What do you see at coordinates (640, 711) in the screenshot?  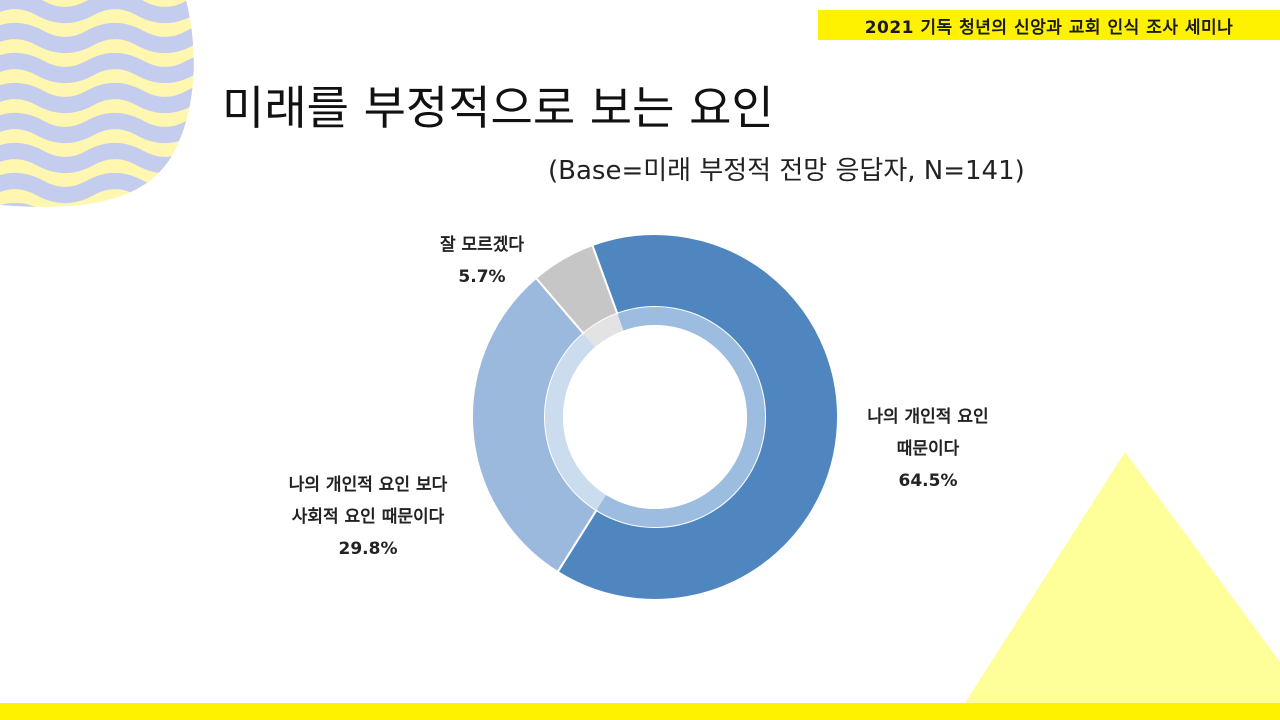 I see `bottom-bar` at bounding box center [640, 711].